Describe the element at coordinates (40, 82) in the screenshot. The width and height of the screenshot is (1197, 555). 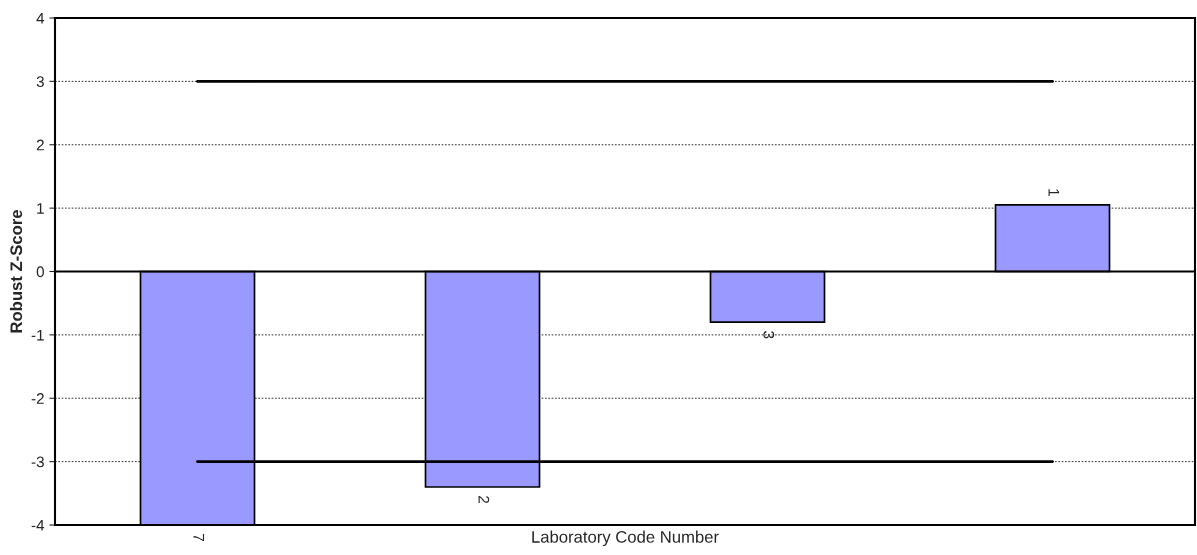
I see `y-tick-label: 3` at that location.